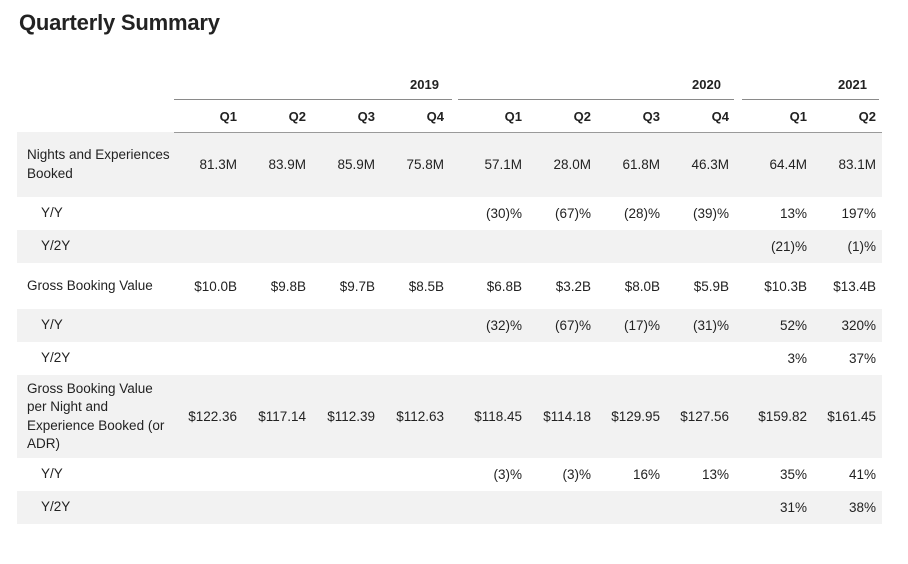  What do you see at coordinates (847, 246) in the screenshot?
I see `table-cell: (1)%` at bounding box center [847, 246].